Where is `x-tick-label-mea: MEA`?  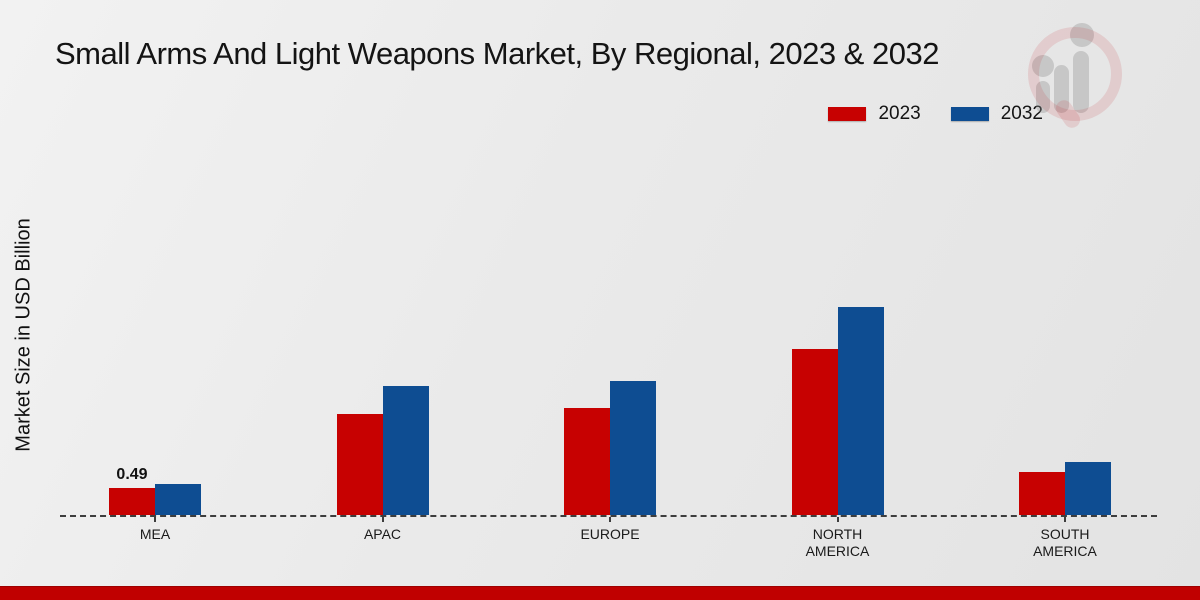 x-tick-label-mea: MEA is located at coordinates (155, 534).